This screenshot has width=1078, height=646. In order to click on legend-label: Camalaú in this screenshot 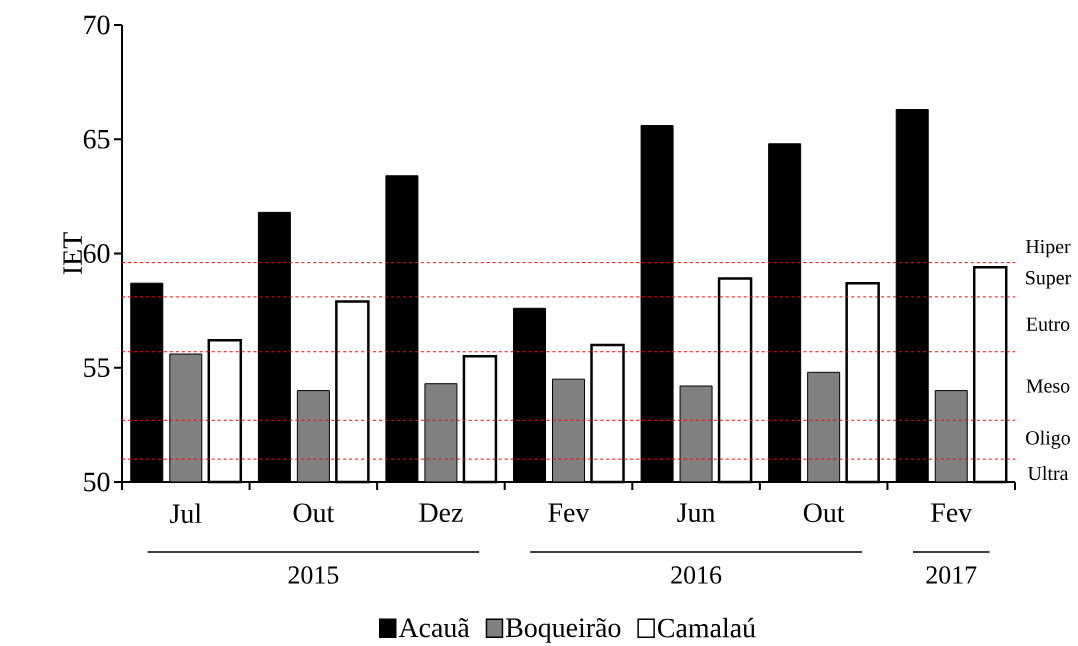, I will do `click(707, 627)`.